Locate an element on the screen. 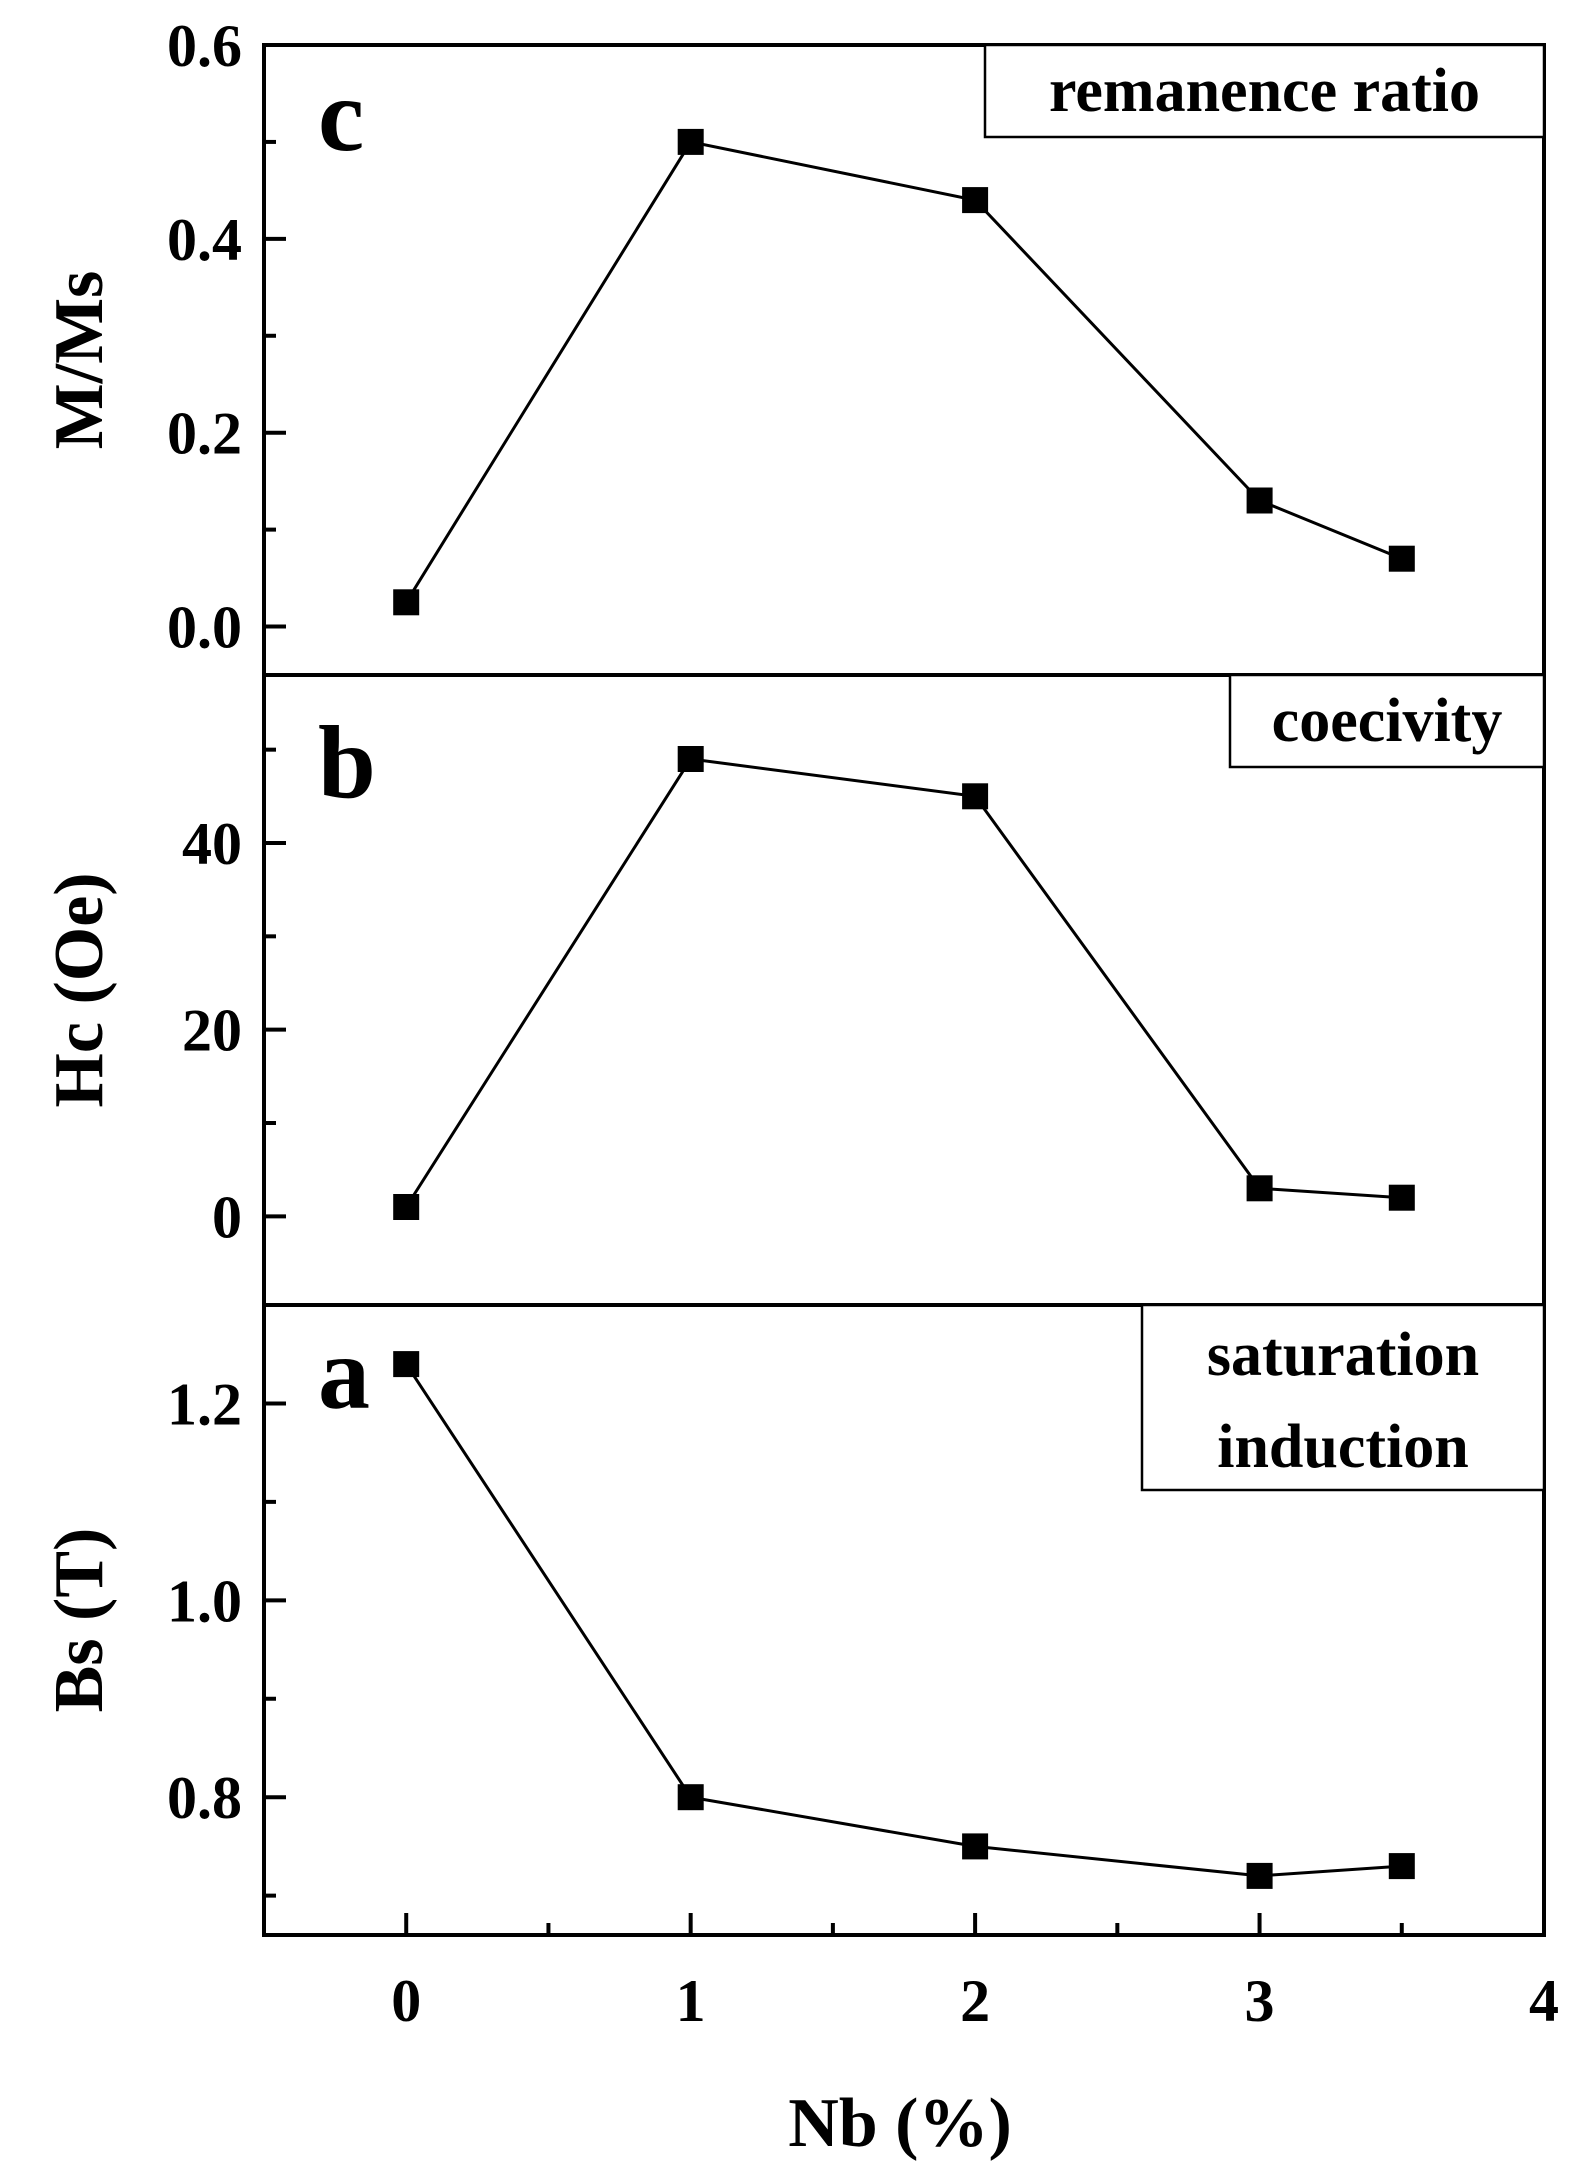 The width and height of the screenshot is (1582, 2177). panel-a-y-tick-label: 1.0 is located at coordinates (204, 1601).